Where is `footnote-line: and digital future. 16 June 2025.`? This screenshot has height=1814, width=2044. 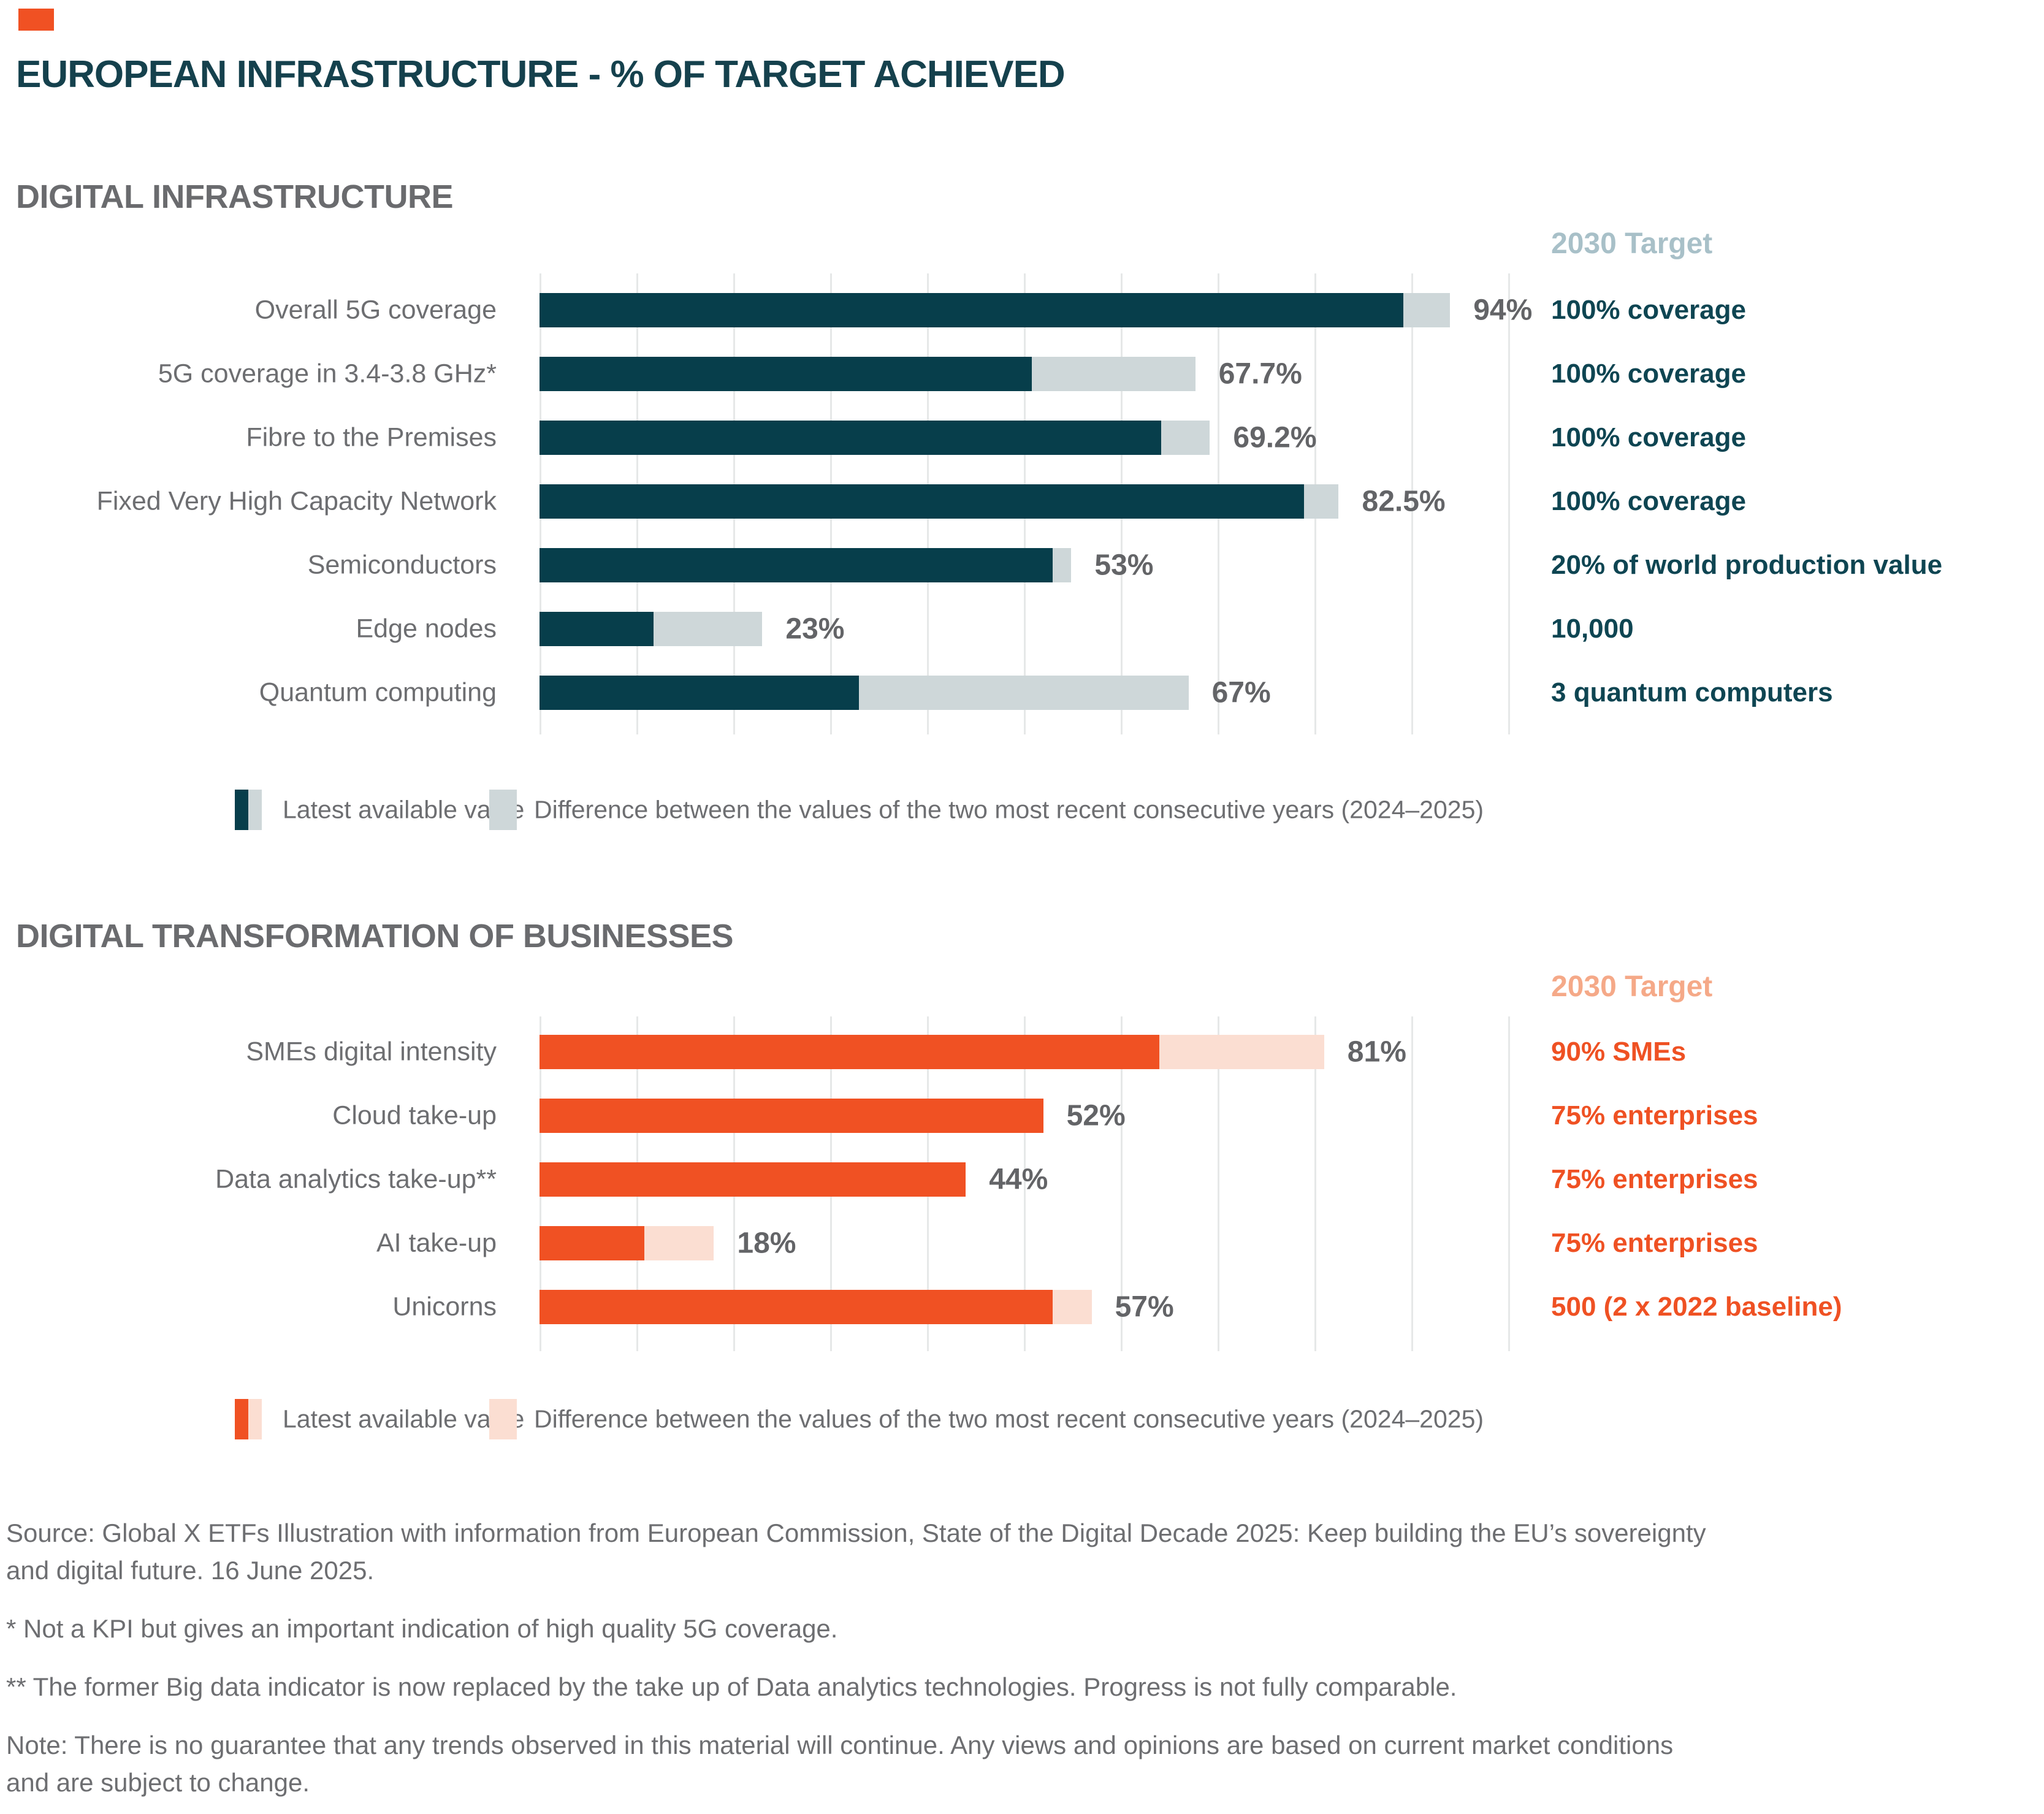
footnote-line: and digital future. 16 June 2025. is located at coordinates (190, 1570).